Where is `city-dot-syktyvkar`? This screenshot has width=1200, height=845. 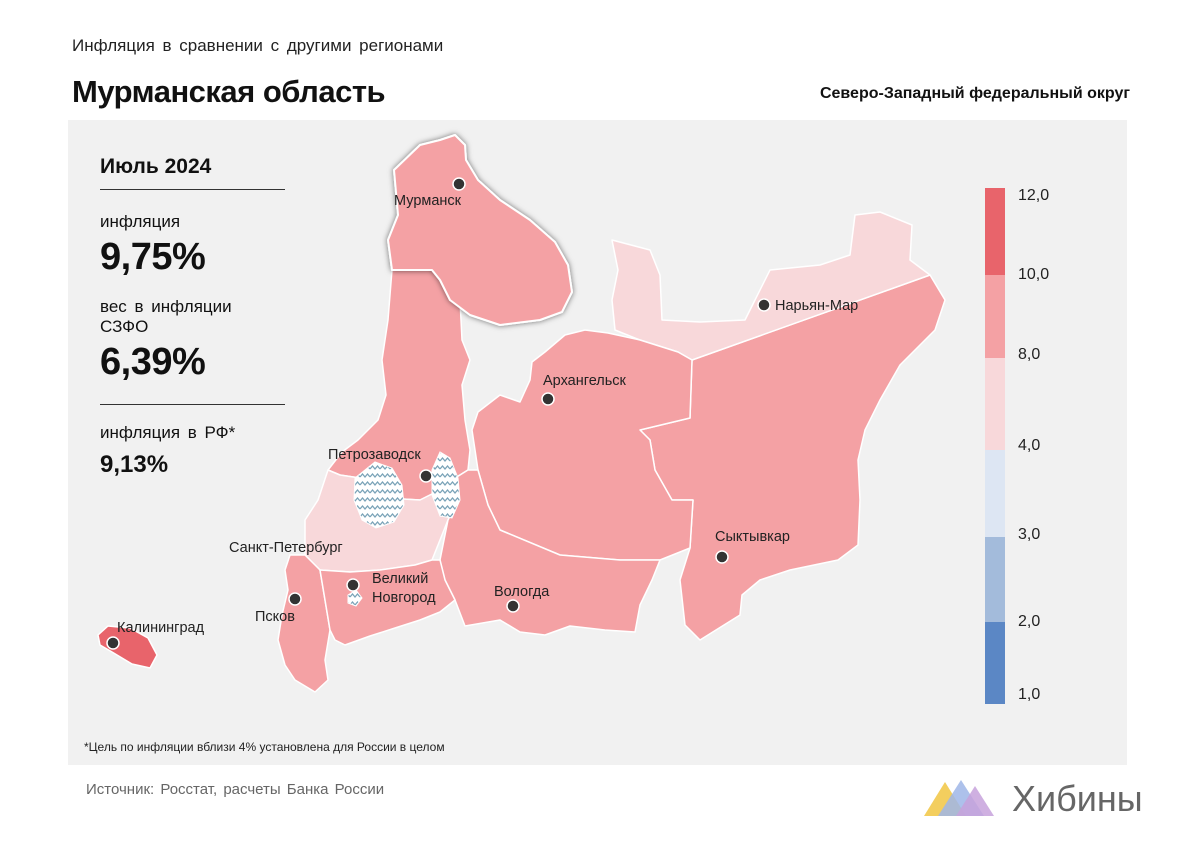 city-dot-syktyvkar is located at coordinates (722, 557).